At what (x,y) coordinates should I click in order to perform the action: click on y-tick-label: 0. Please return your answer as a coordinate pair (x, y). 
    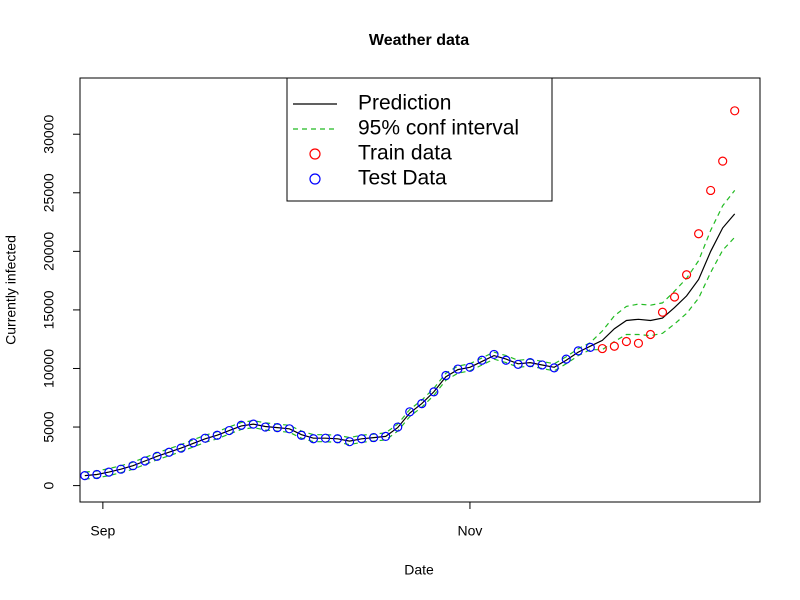
    Looking at the image, I should click on (49, 486).